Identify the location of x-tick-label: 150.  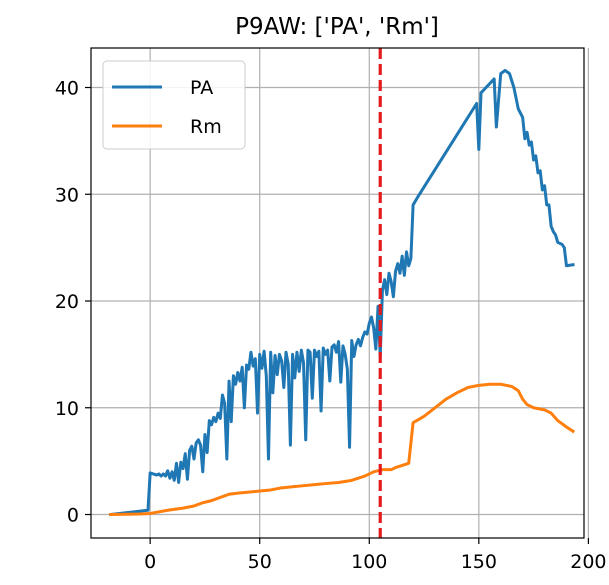
(479, 562).